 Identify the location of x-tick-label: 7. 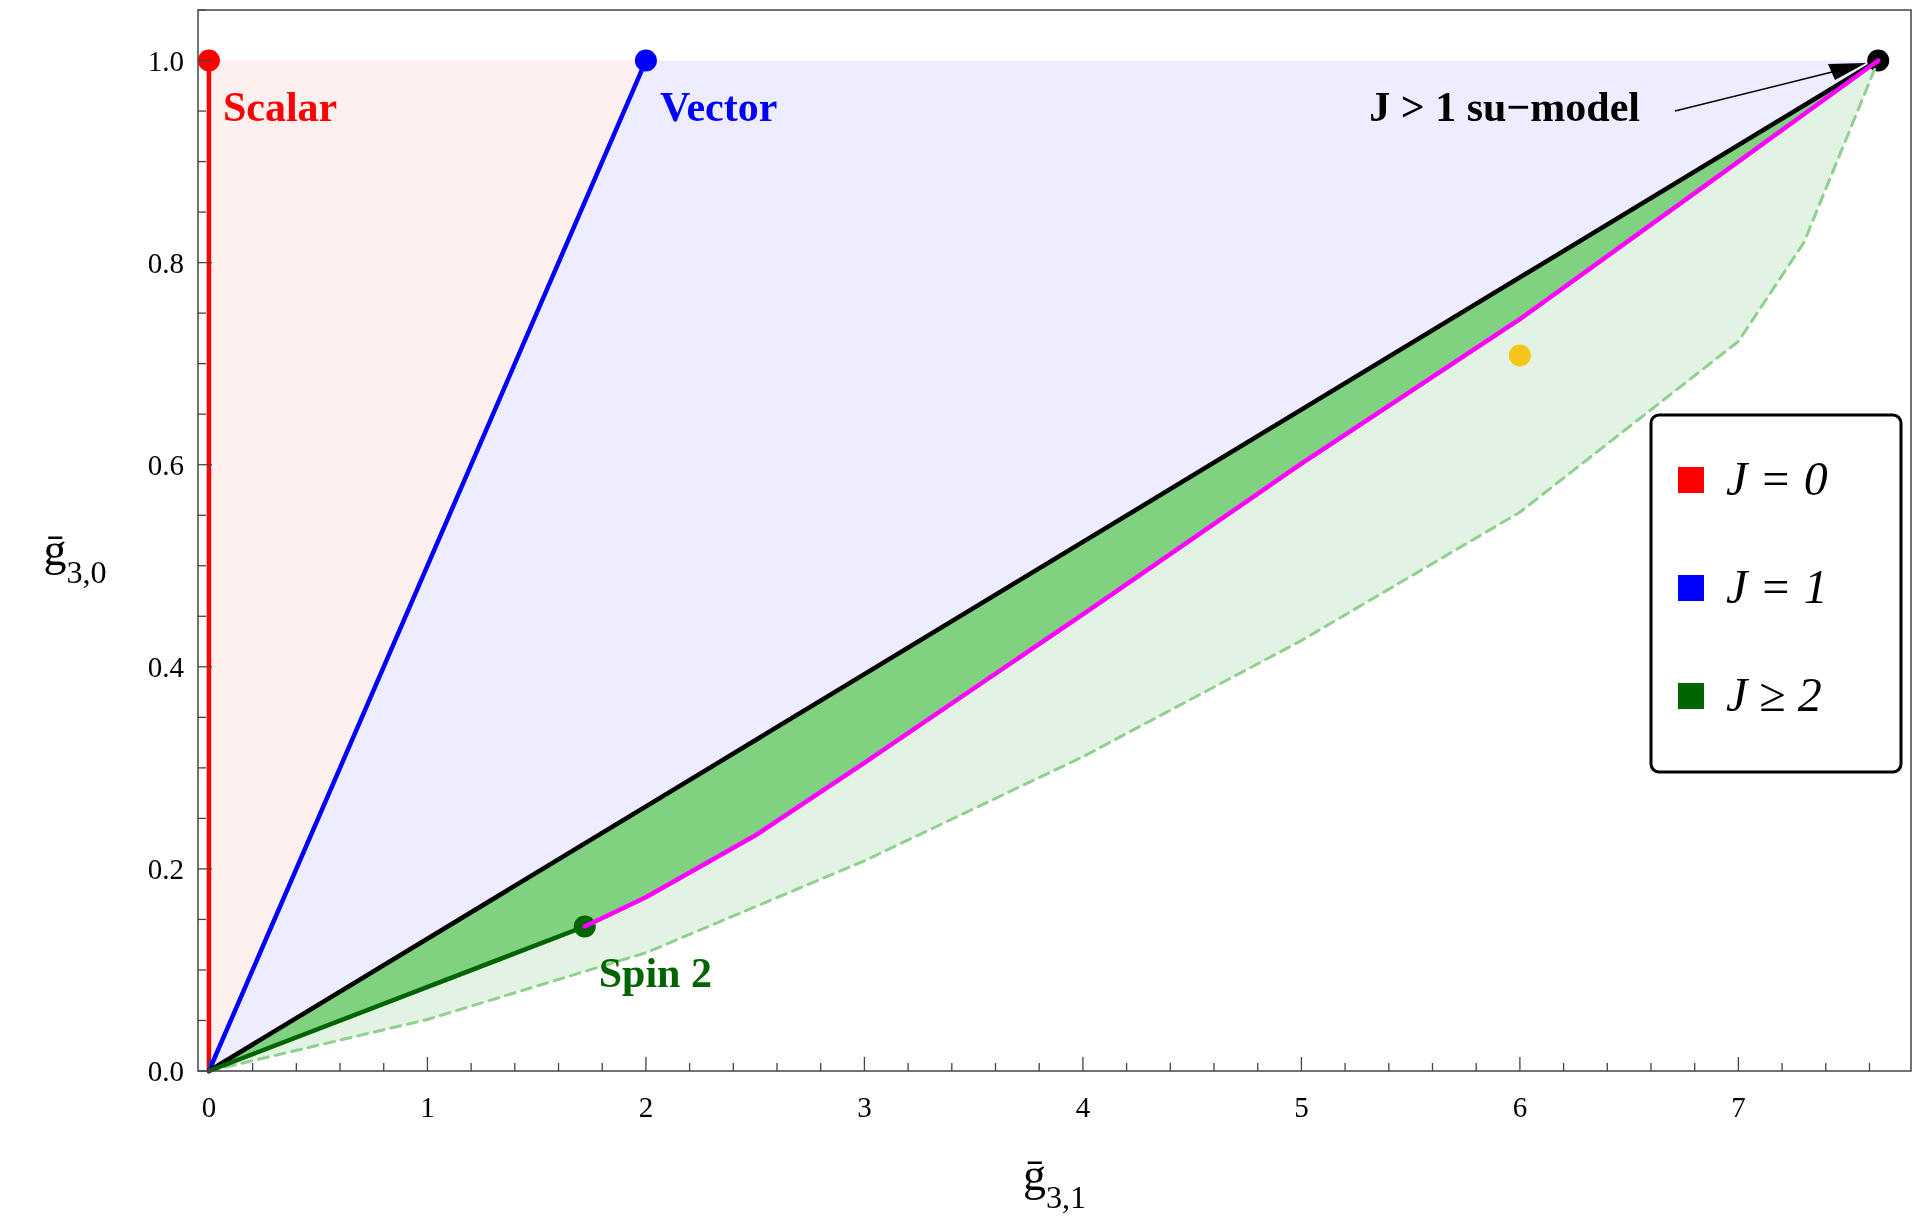
(1738, 1107).